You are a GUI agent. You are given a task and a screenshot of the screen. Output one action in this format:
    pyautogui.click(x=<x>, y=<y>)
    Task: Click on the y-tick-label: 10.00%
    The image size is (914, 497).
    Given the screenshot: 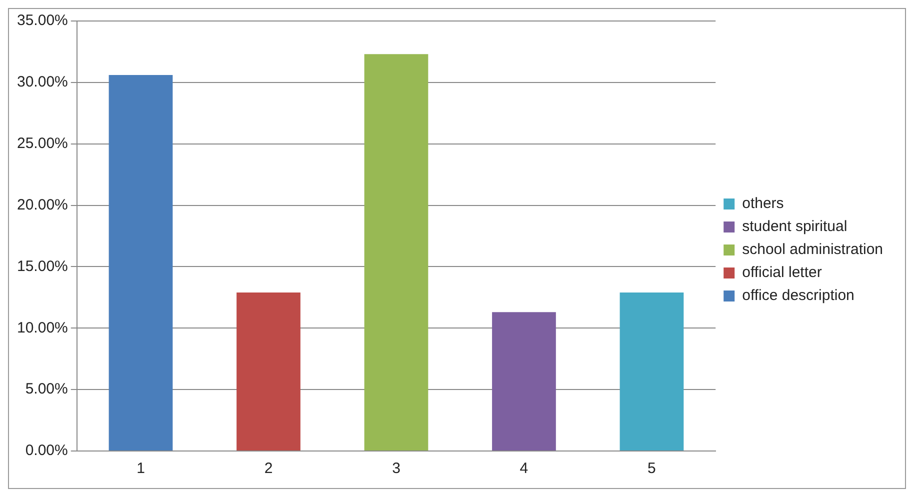 What is the action you would take?
    pyautogui.click(x=42, y=327)
    